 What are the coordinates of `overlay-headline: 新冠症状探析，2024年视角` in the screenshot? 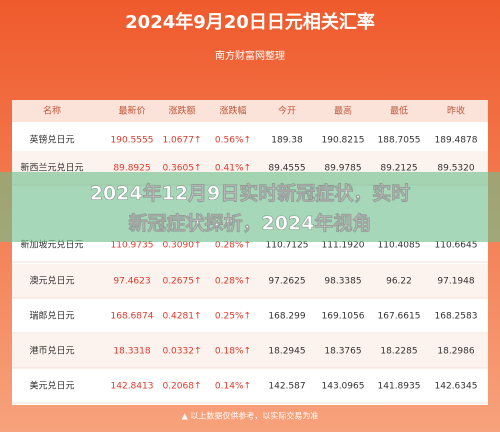 It's located at (250, 223).